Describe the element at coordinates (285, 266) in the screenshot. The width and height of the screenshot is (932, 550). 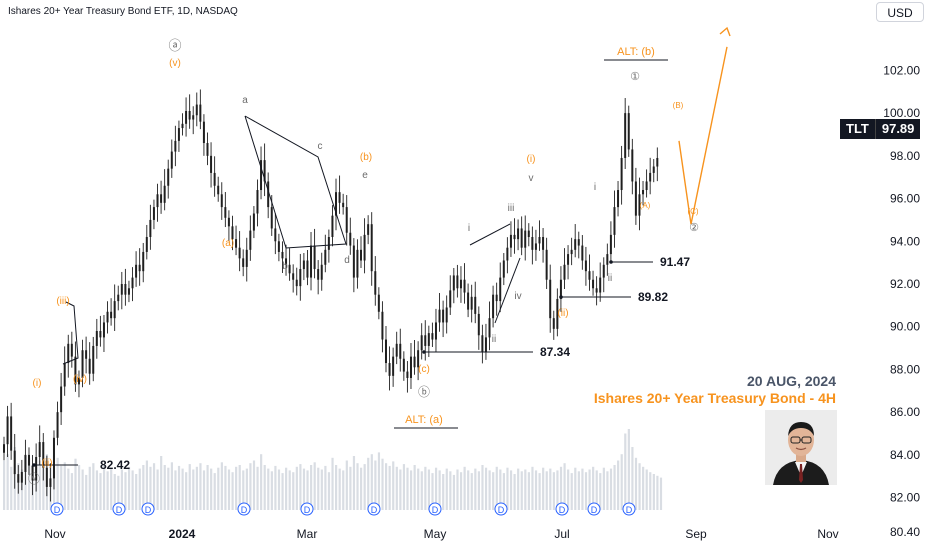
I see `wave-label: b` at that location.